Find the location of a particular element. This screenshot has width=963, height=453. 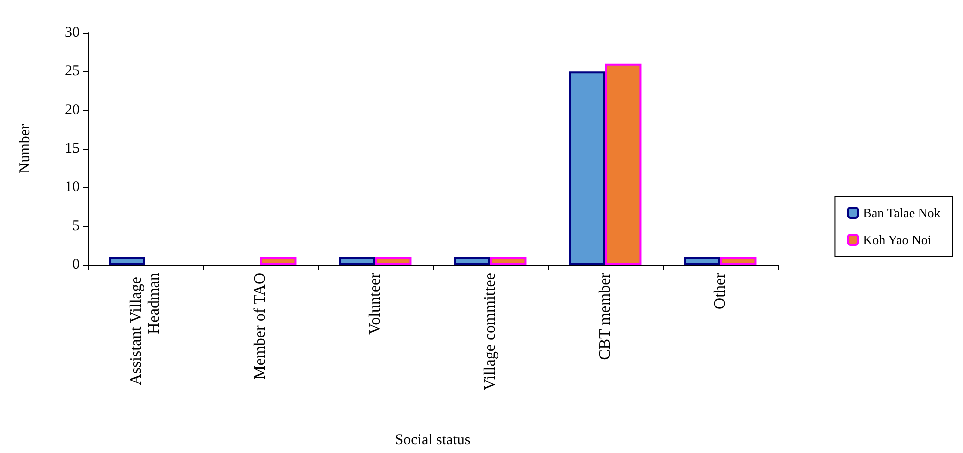

x-tick-label: Member of TAO is located at coordinates (260, 326).